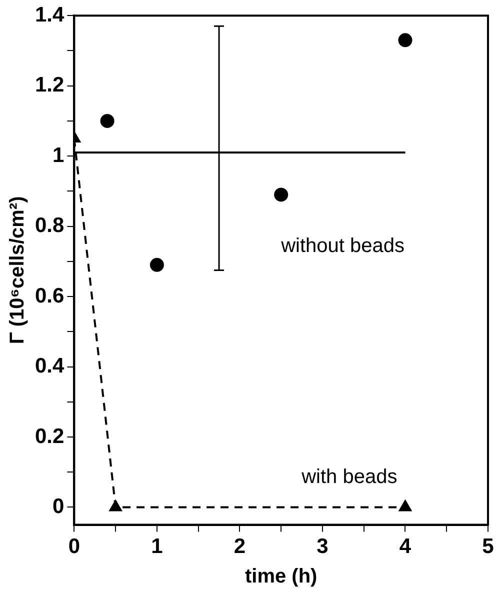  I want to click on x-tick-label: 5, so click(488, 546).